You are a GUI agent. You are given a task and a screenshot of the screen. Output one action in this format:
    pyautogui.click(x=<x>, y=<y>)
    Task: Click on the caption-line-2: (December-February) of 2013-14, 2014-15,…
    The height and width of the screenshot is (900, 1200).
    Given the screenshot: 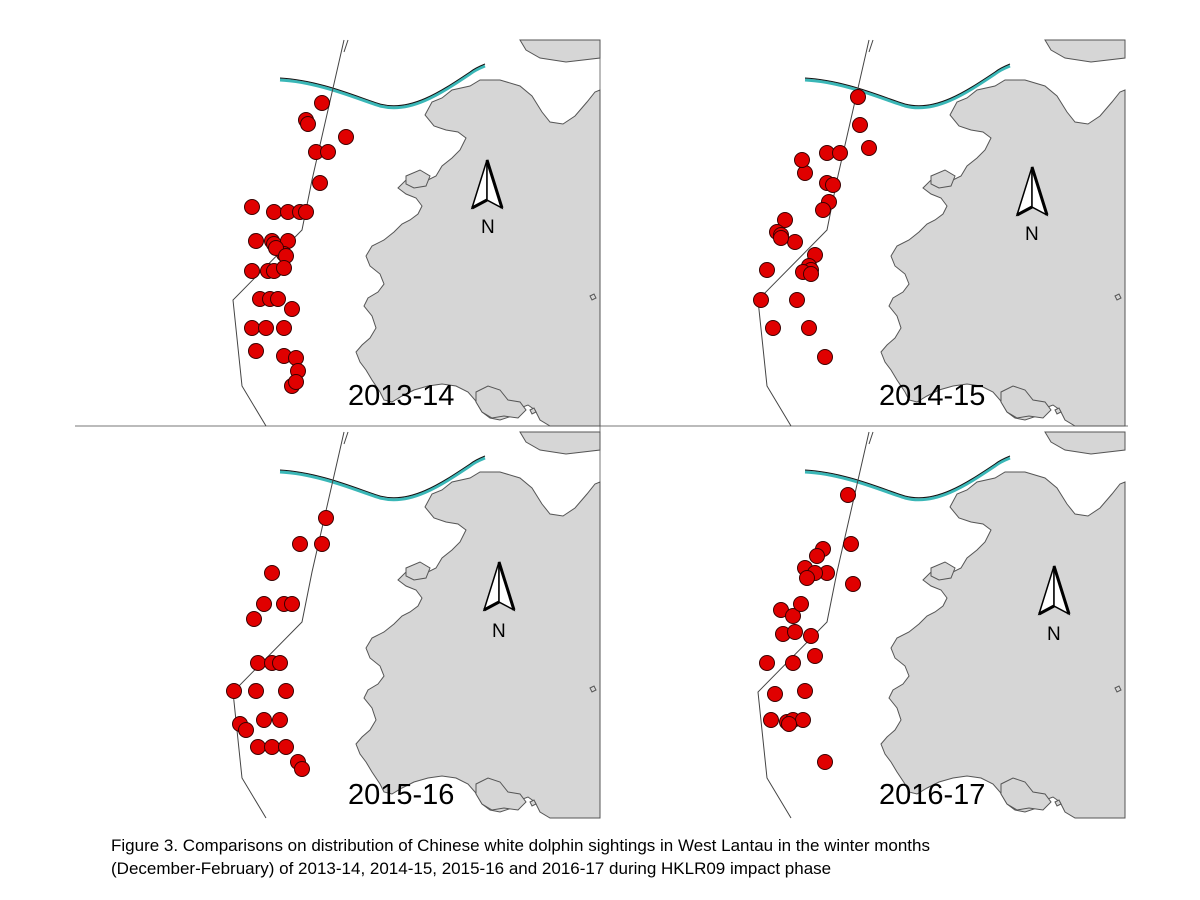 What is the action you would take?
    pyautogui.click(x=471, y=868)
    